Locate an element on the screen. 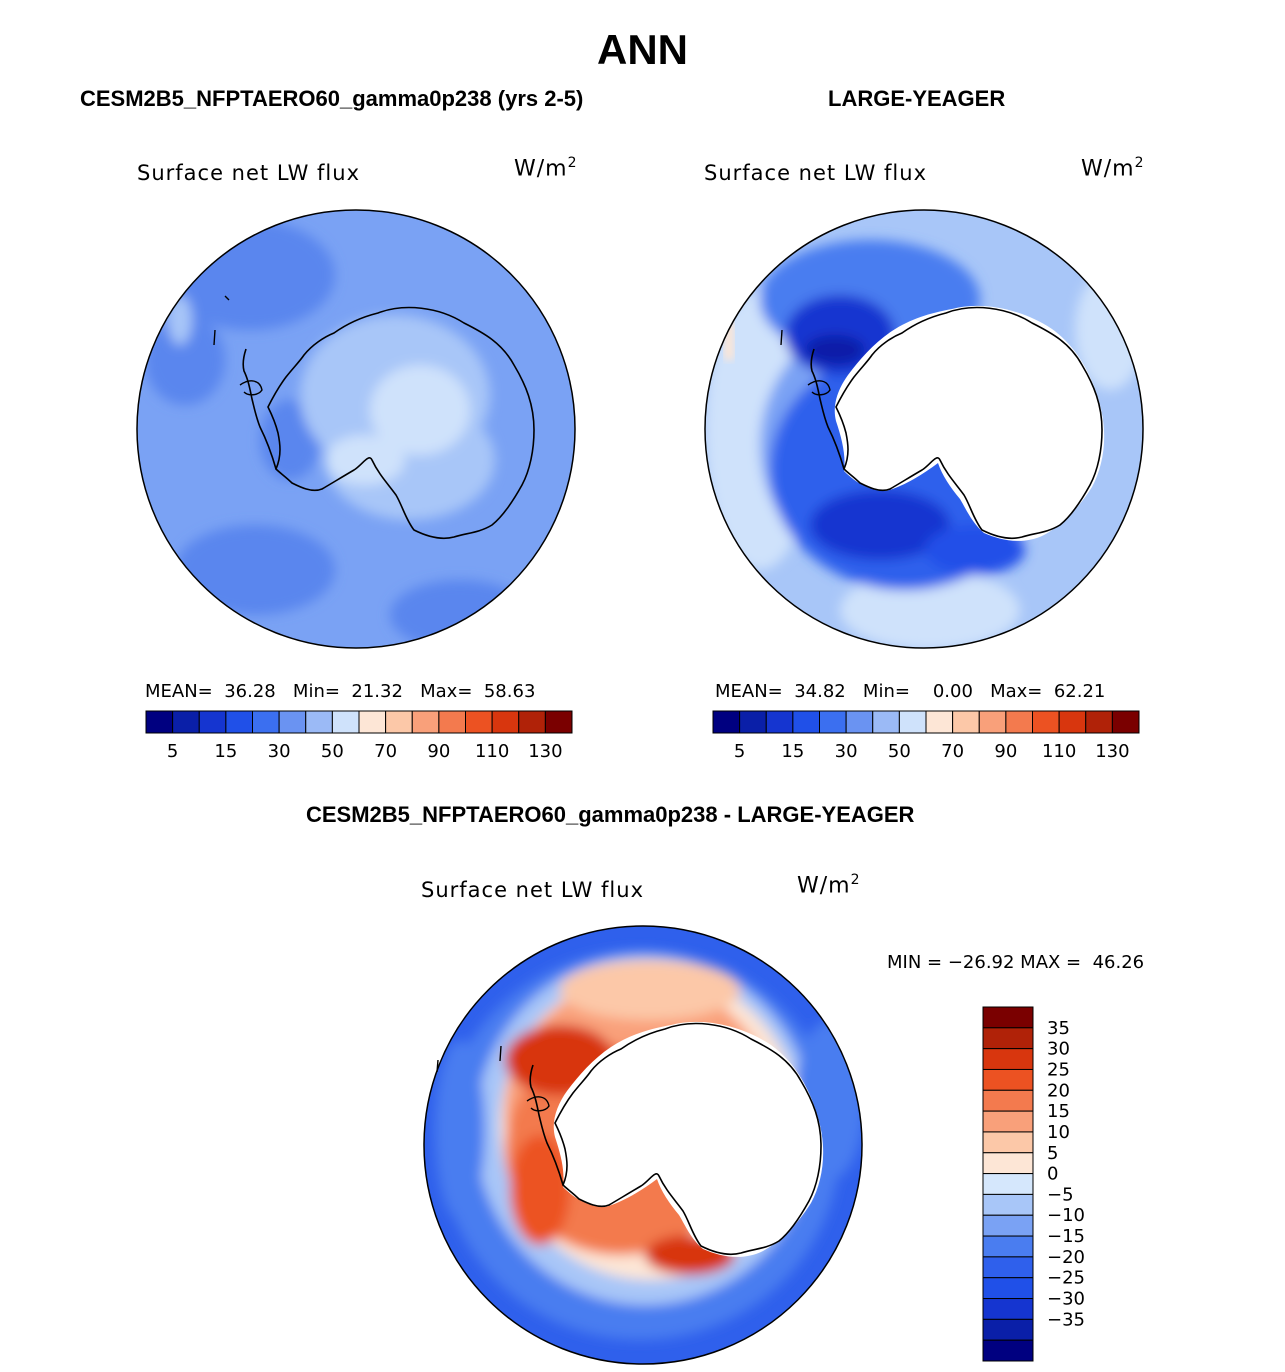 This screenshot has width=1285, height=1372. panel-1-units: W/m2 is located at coordinates (546, 168).